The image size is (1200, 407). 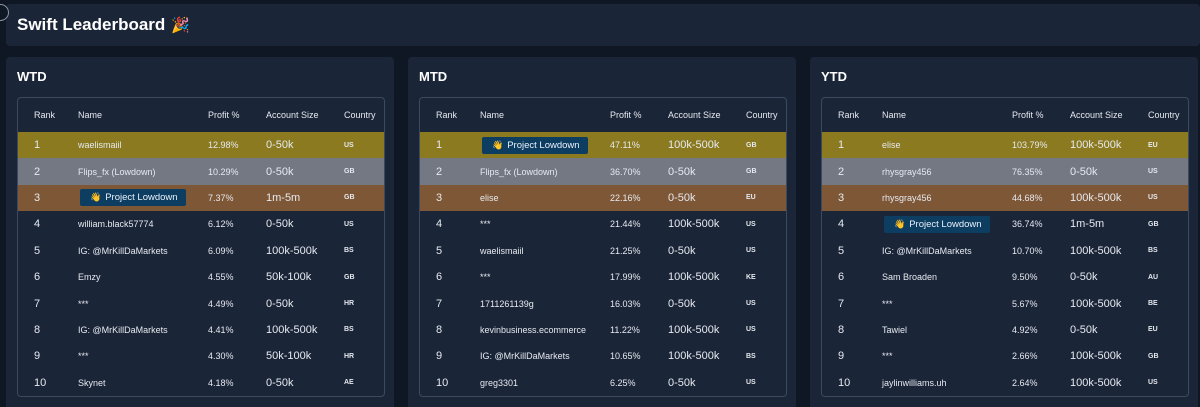 I want to click on col-name-cell: kevinbusiness.ecommerce, so click(x=533, y=329).